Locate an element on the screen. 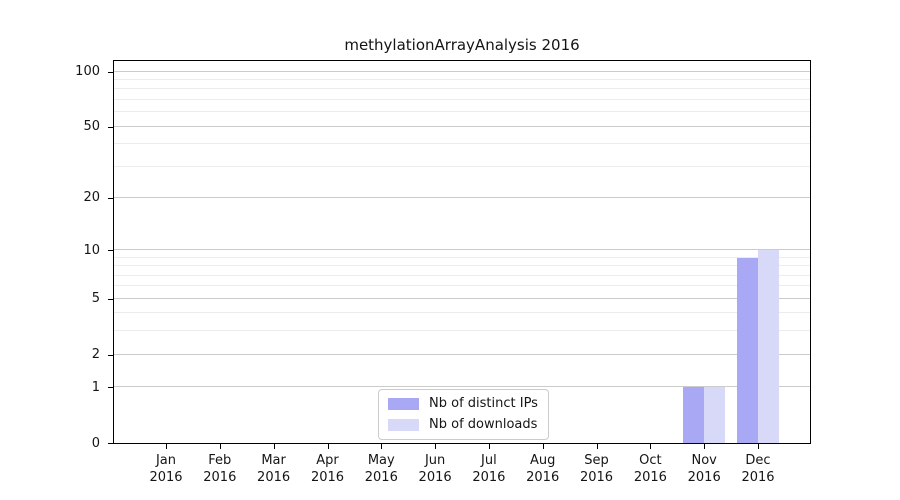 Image resolution: width=900 pixels, height=500 pixels. x-tick-label-dec: Dec 2016 is located at coordinates (758, 469).